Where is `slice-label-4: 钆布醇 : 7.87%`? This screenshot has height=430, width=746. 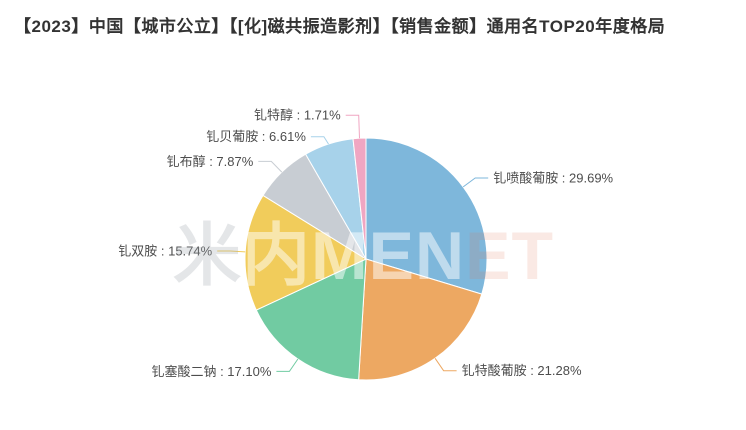
slice-label-4: 钆布醇 : 7.87% is located at coordinates (210, 161).